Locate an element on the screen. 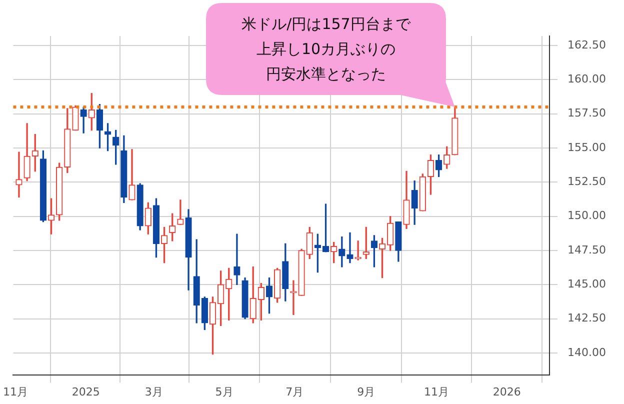 The width and height of the screenshot is (624, 404). x-tick-label: 9月 is located at coordinates (366, 391).